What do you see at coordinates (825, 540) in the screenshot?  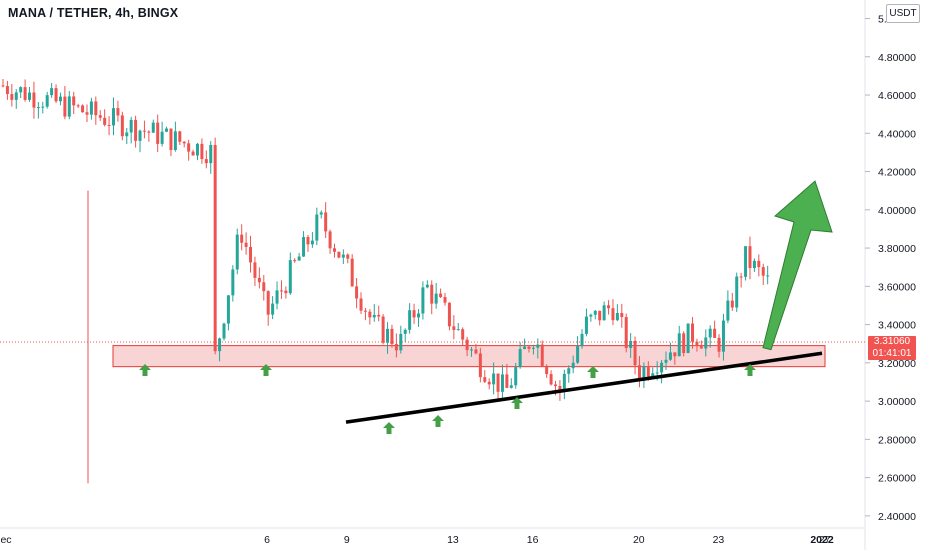 I see `x-tick-label: 27` at bounding box center [825, 540].